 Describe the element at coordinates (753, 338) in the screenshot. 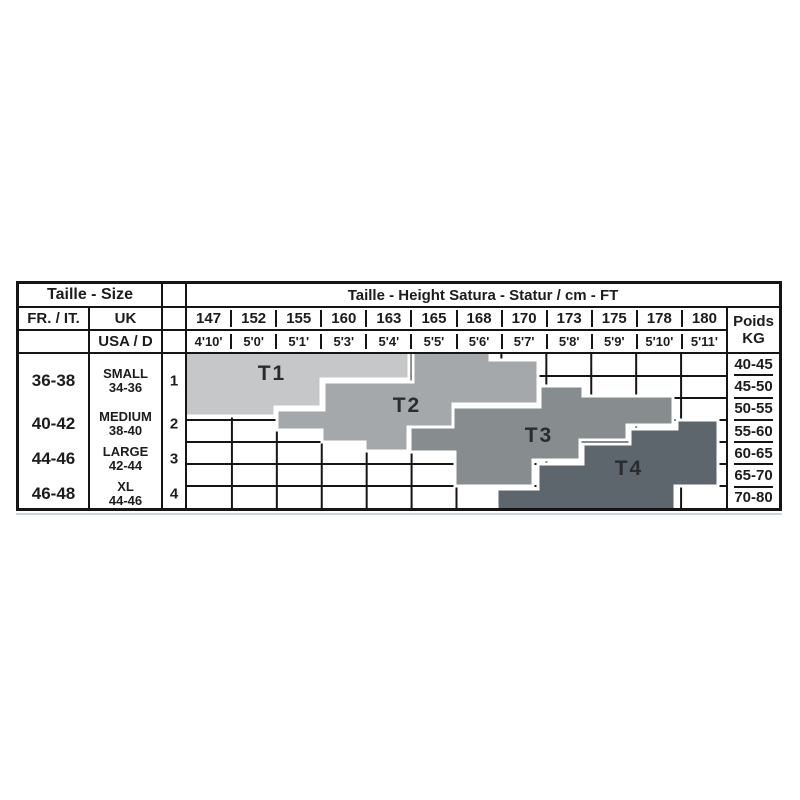

I see `weight-header-kg: KG` at that location.